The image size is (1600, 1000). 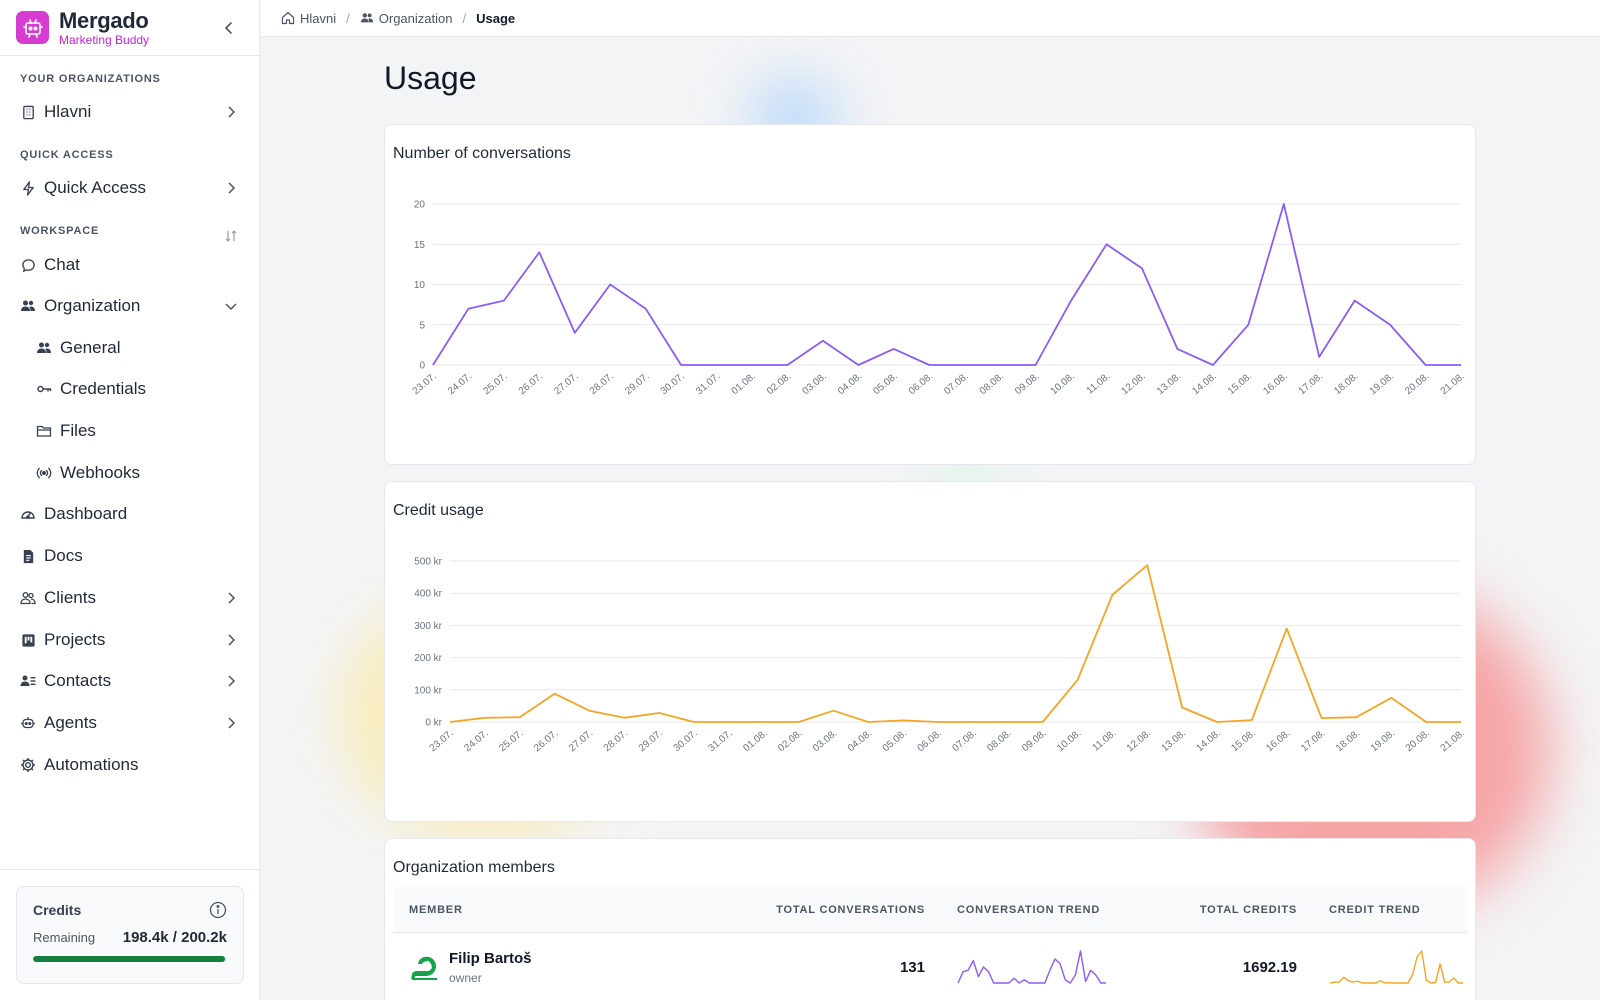 What do you see at coordinates (1248, 909) in the screenshot?
I see `column-header-total-credits: TOTAL CREDITS` at bounding box center [1248, 909].